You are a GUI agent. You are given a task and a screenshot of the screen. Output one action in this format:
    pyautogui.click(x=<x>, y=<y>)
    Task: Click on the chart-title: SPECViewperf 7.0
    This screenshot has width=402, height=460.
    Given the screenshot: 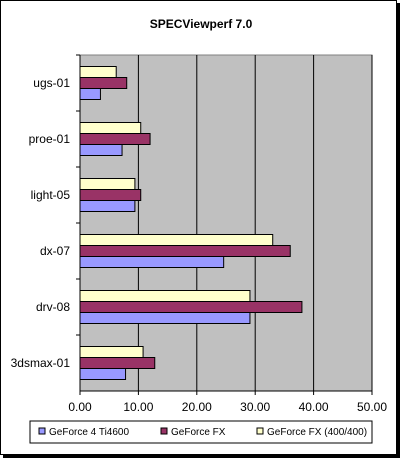 What is the action you would take?
    pyautogui.click(x=201, y=24)
    